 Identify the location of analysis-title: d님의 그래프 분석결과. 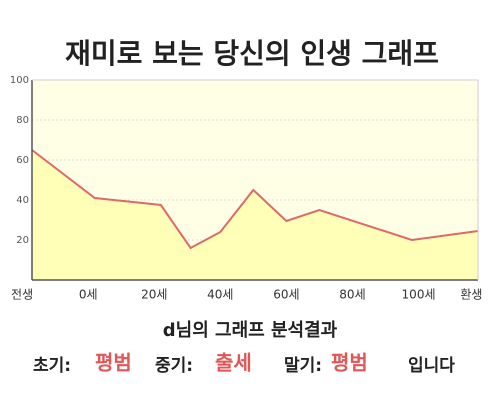
(250, 330).